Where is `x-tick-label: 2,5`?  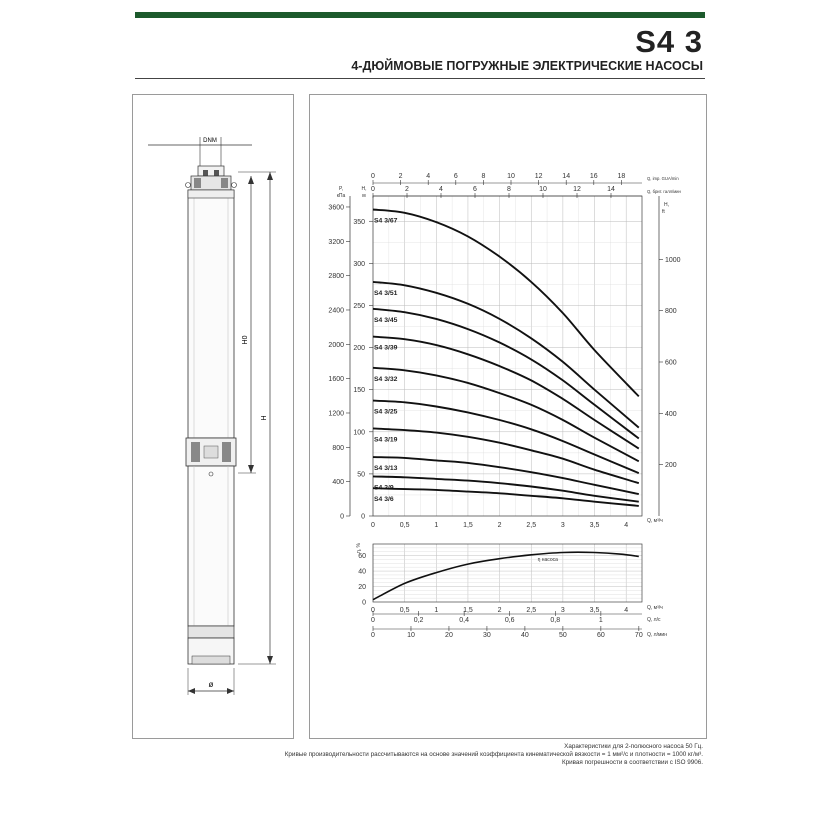 x-tick-label: 2,5 is located at coordinates (531, 610).